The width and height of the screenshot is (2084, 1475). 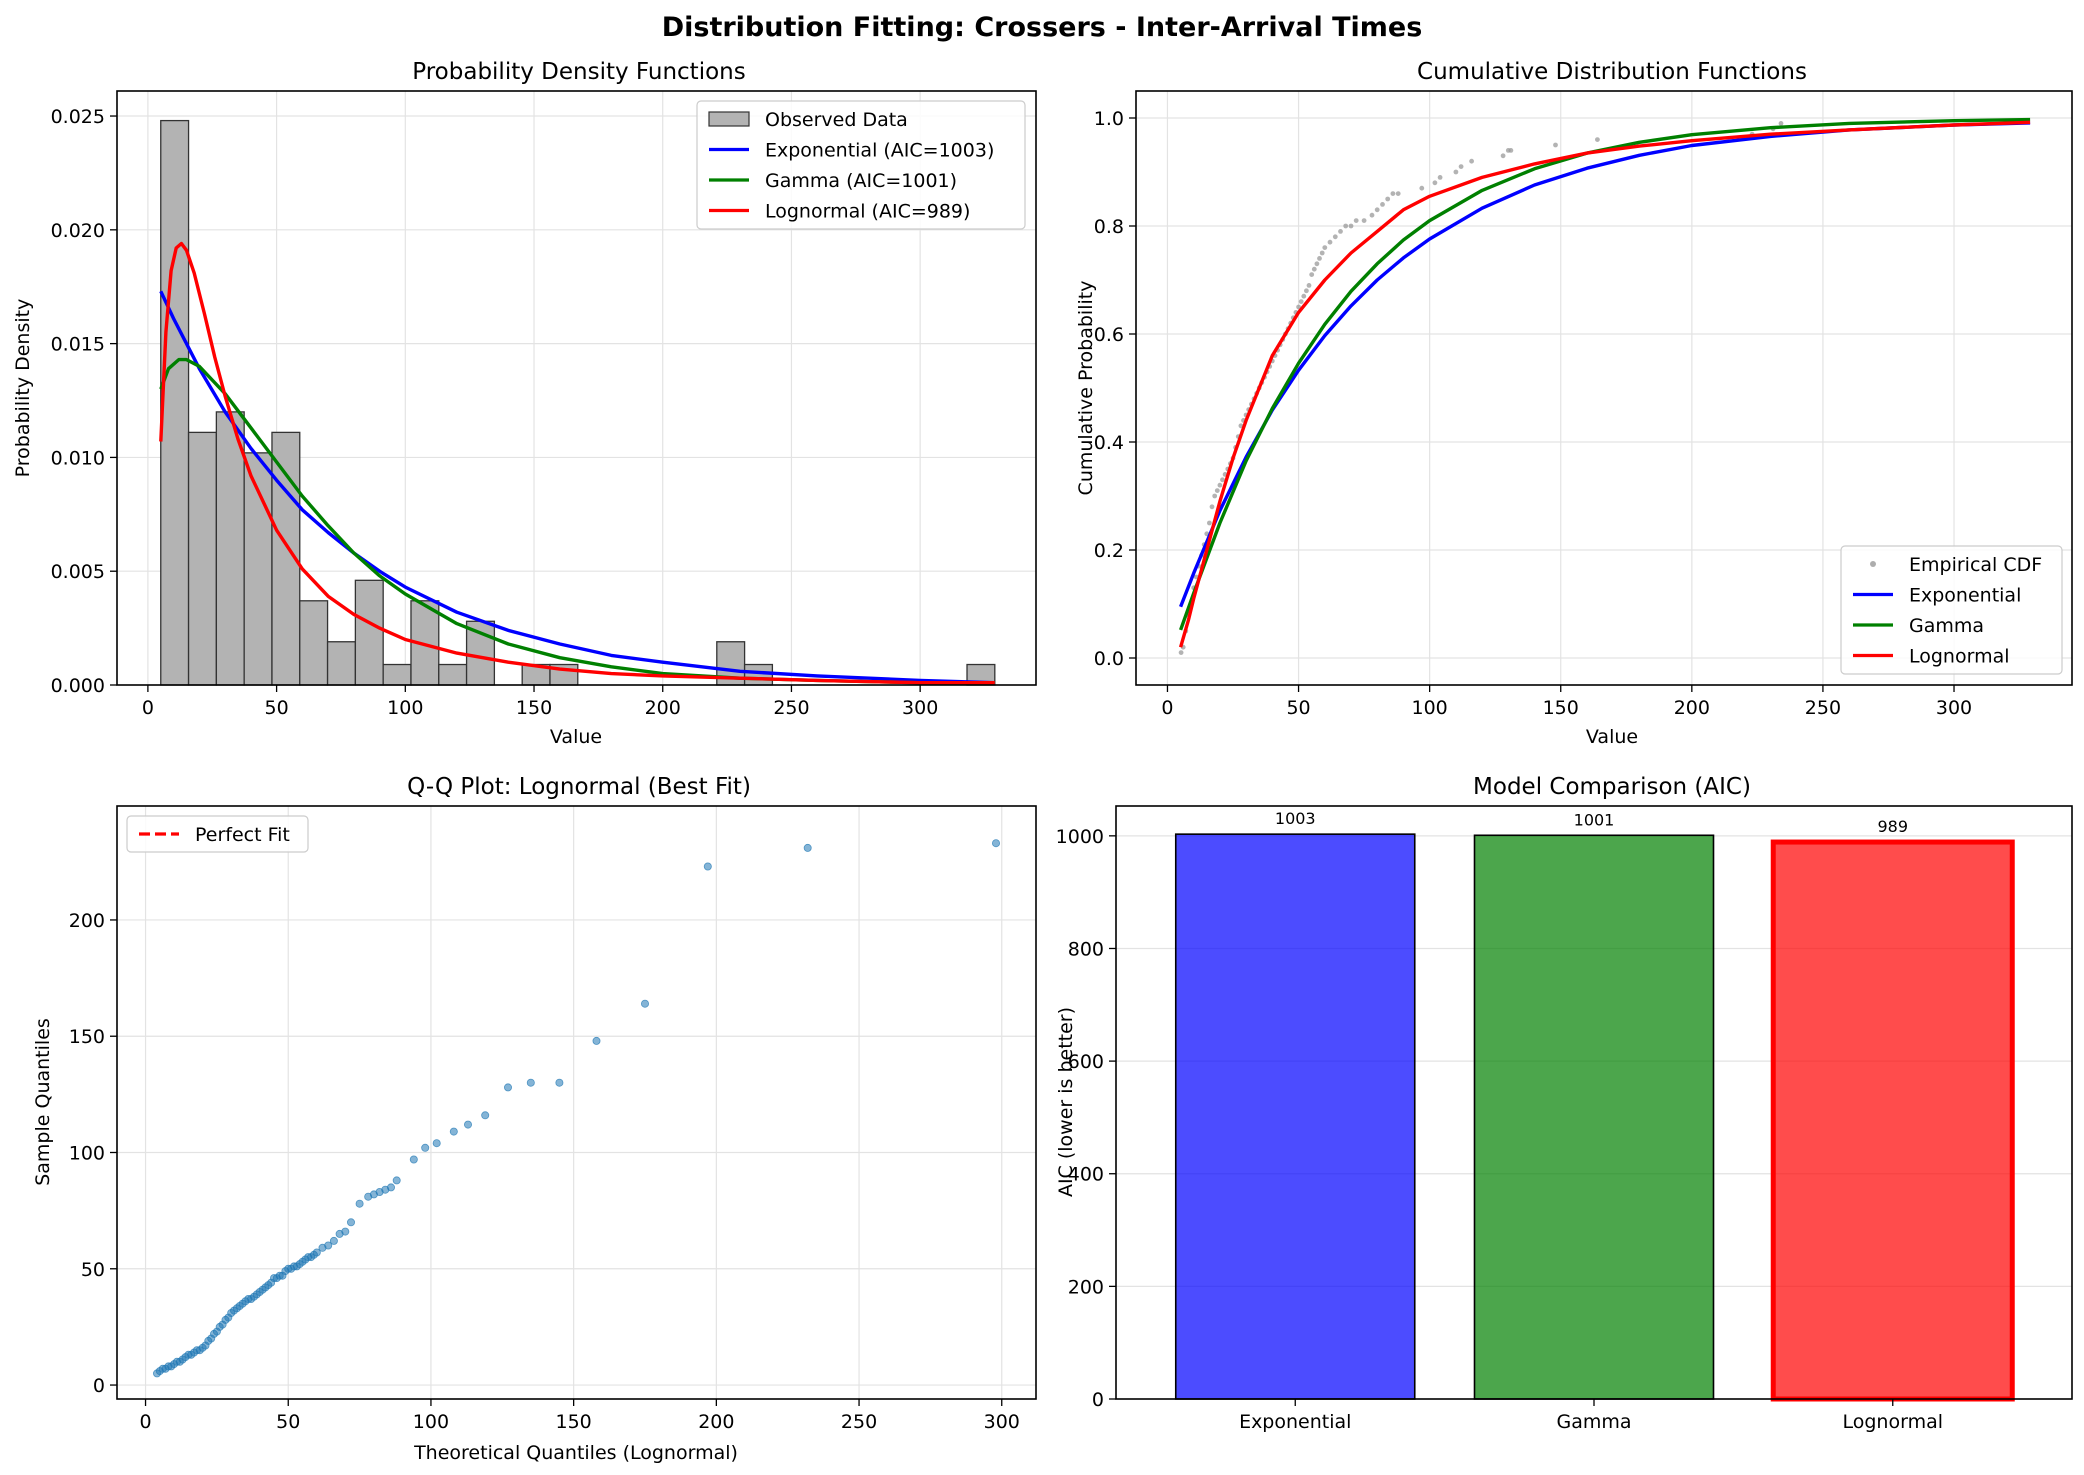 I want to click on pdf-xtick-label: 150, so click(x=534, y=708).